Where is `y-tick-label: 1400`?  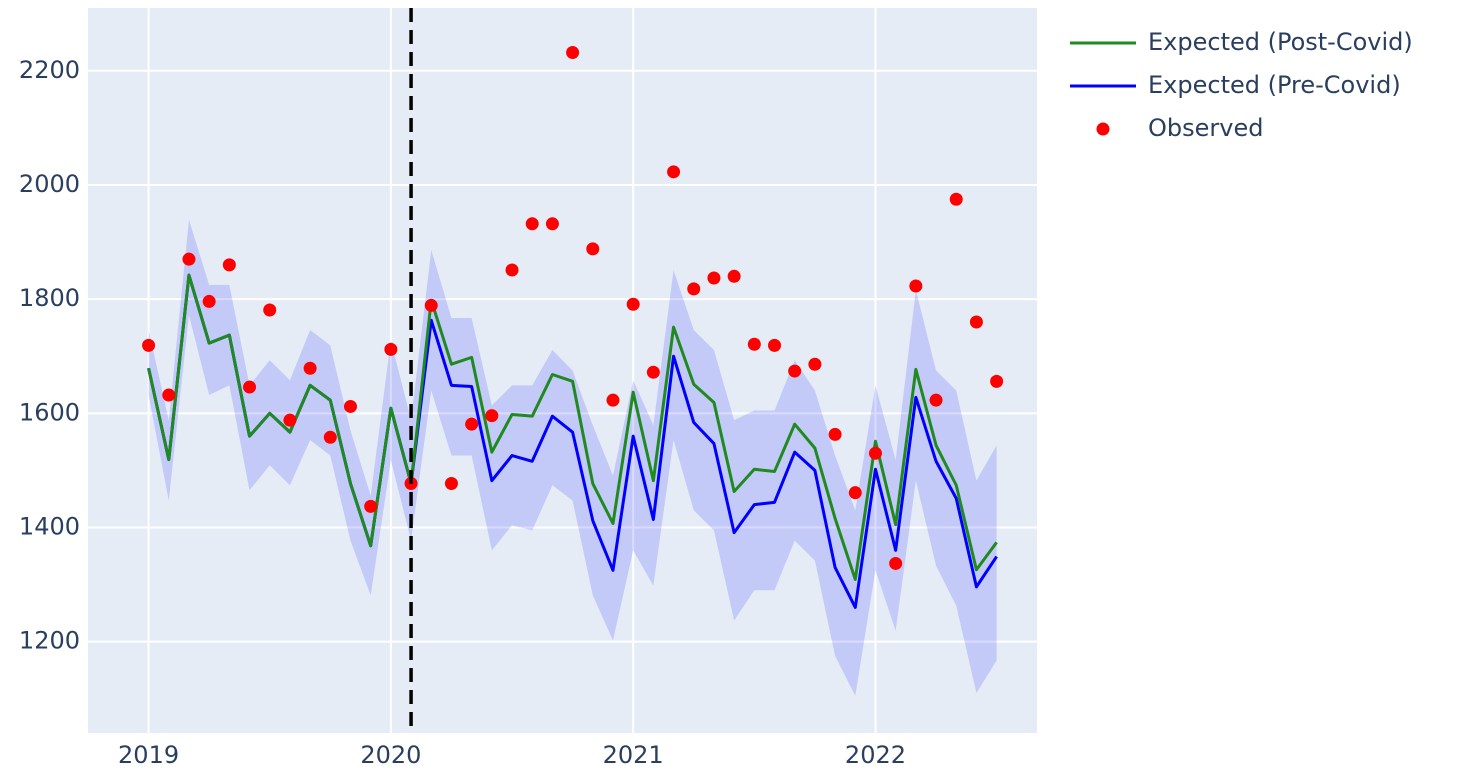
y-tick-label: 1400 is located at coordinates (49, 526).